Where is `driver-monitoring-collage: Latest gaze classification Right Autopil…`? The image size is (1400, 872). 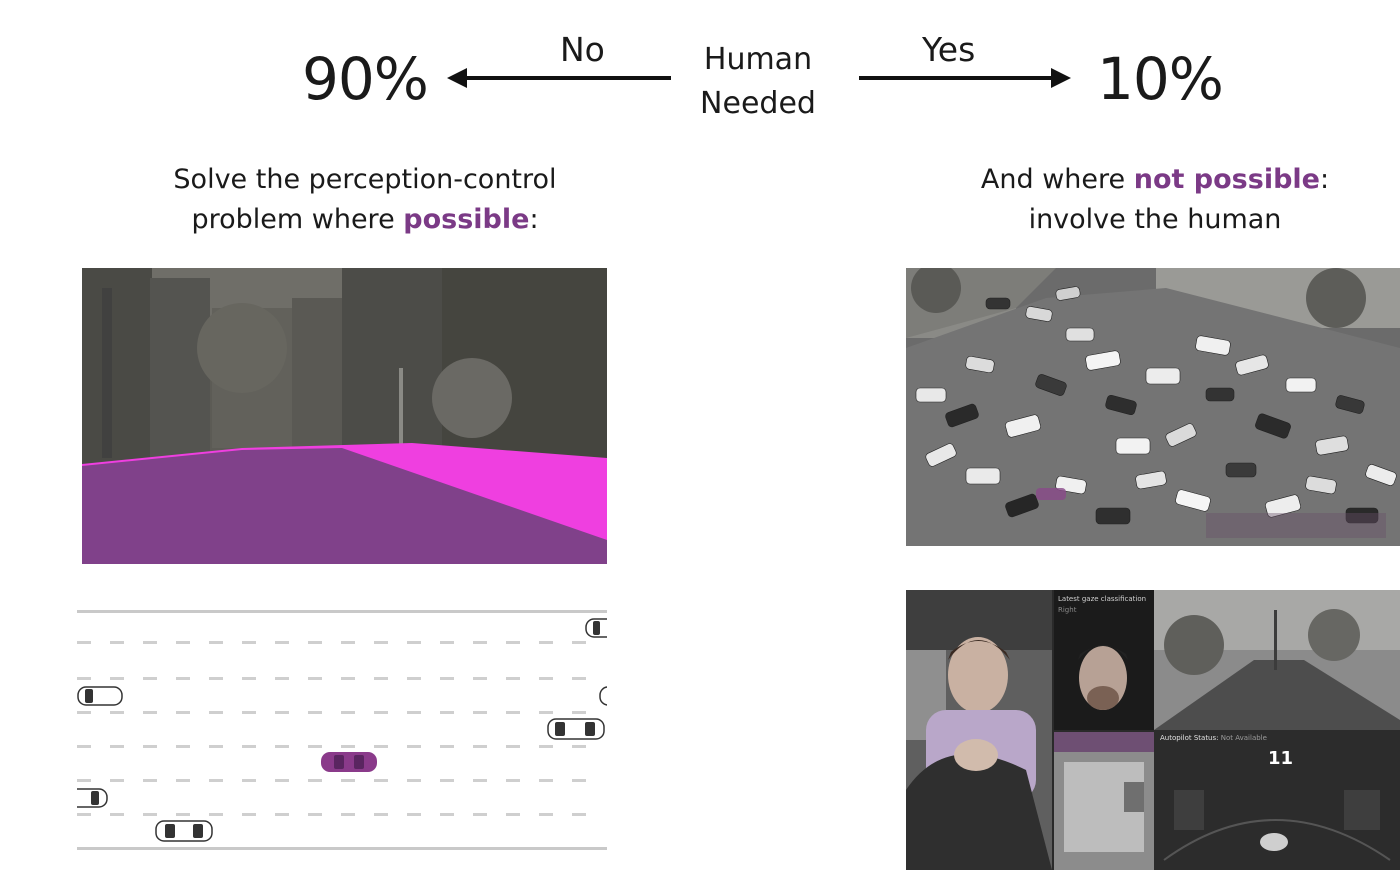 driver-monitoring-collage: Latest gaze classification Right Autopil… is located at coordinates (1153, 730).